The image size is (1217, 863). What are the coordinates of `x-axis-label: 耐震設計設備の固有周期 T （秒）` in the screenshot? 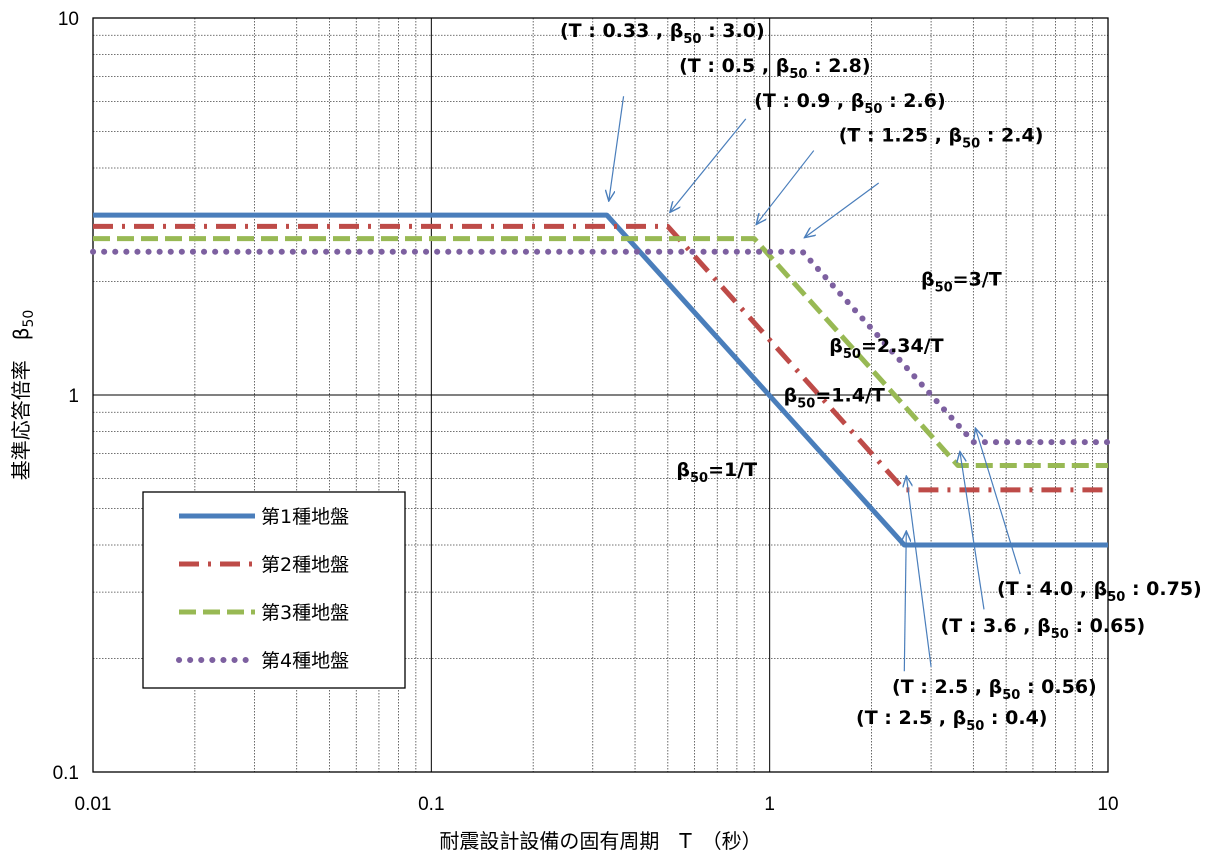 It's located at (600, 841).